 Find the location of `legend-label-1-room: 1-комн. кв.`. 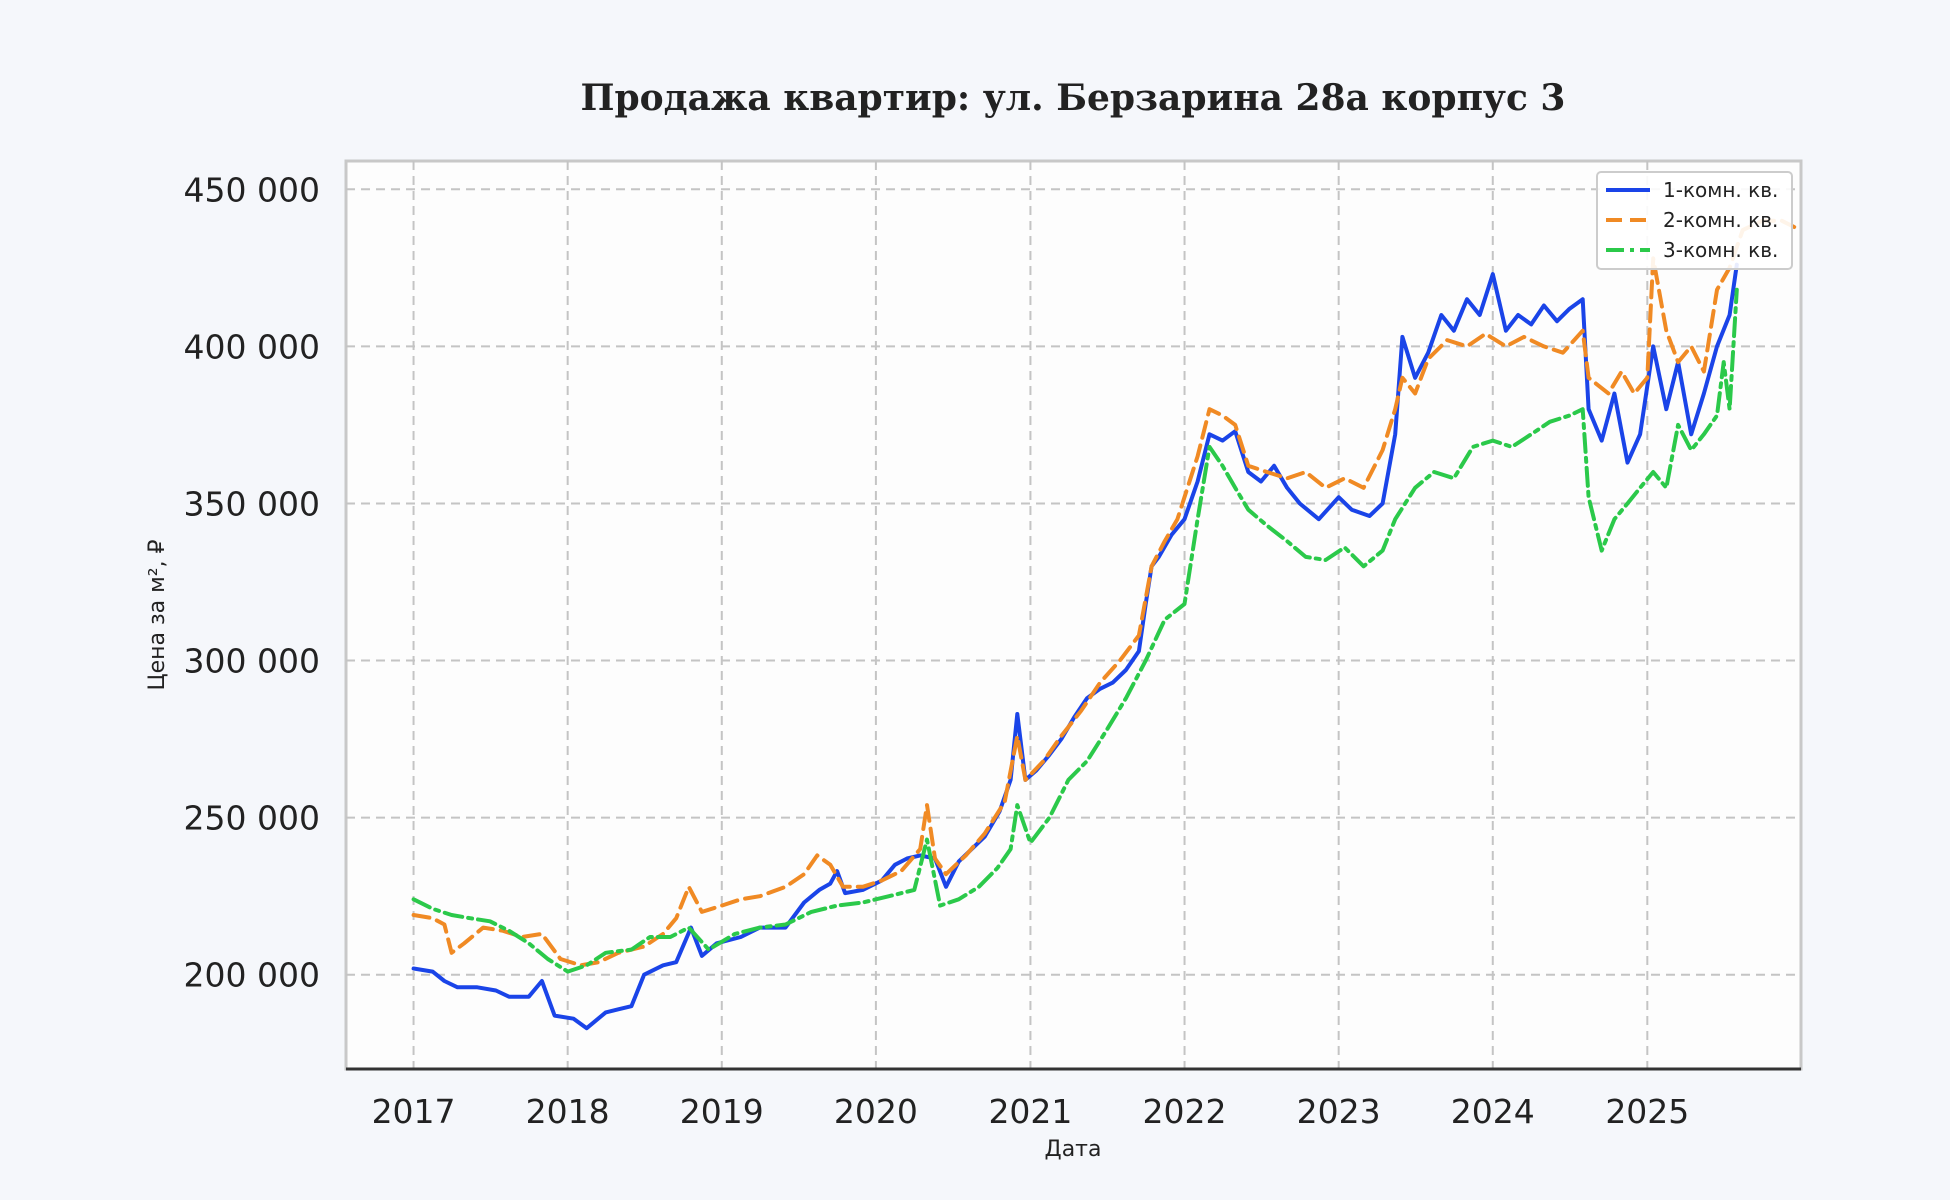

legend-label-1-room: 1-комн. кв. is located at coordinates (1720, 190).